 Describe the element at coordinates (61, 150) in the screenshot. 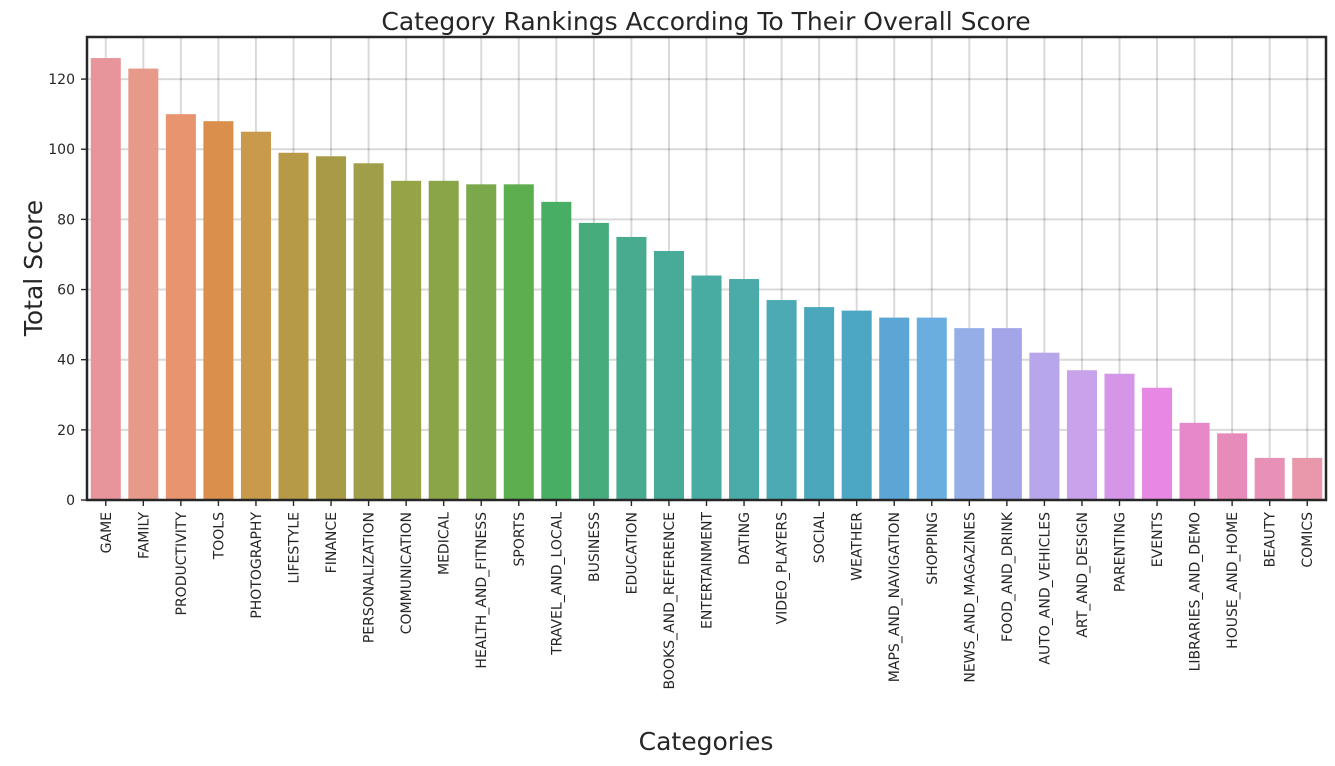

I see `y-tick-label: 100` at that location.